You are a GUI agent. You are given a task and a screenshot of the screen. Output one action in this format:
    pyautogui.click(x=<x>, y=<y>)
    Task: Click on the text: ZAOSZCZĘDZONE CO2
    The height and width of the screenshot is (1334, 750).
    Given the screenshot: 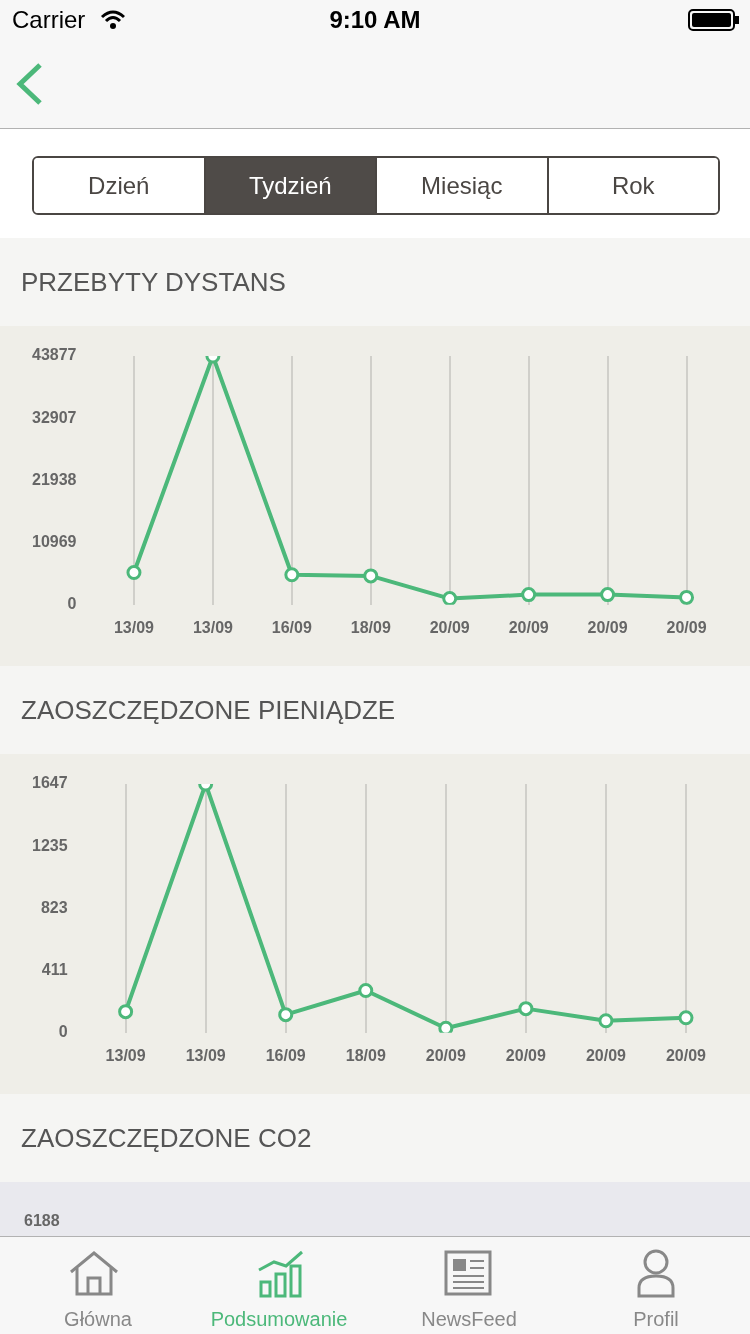 What is the action you would take?
    pyautogui.click(x=375, y=1138)
    